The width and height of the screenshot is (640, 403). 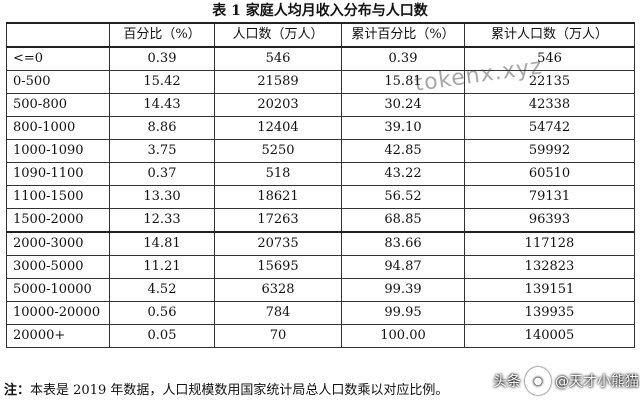 What do you see at coordinates (58, 58) in the screenshot?
I see `income-range-cell: <=0` at bounding box center [58, 58].